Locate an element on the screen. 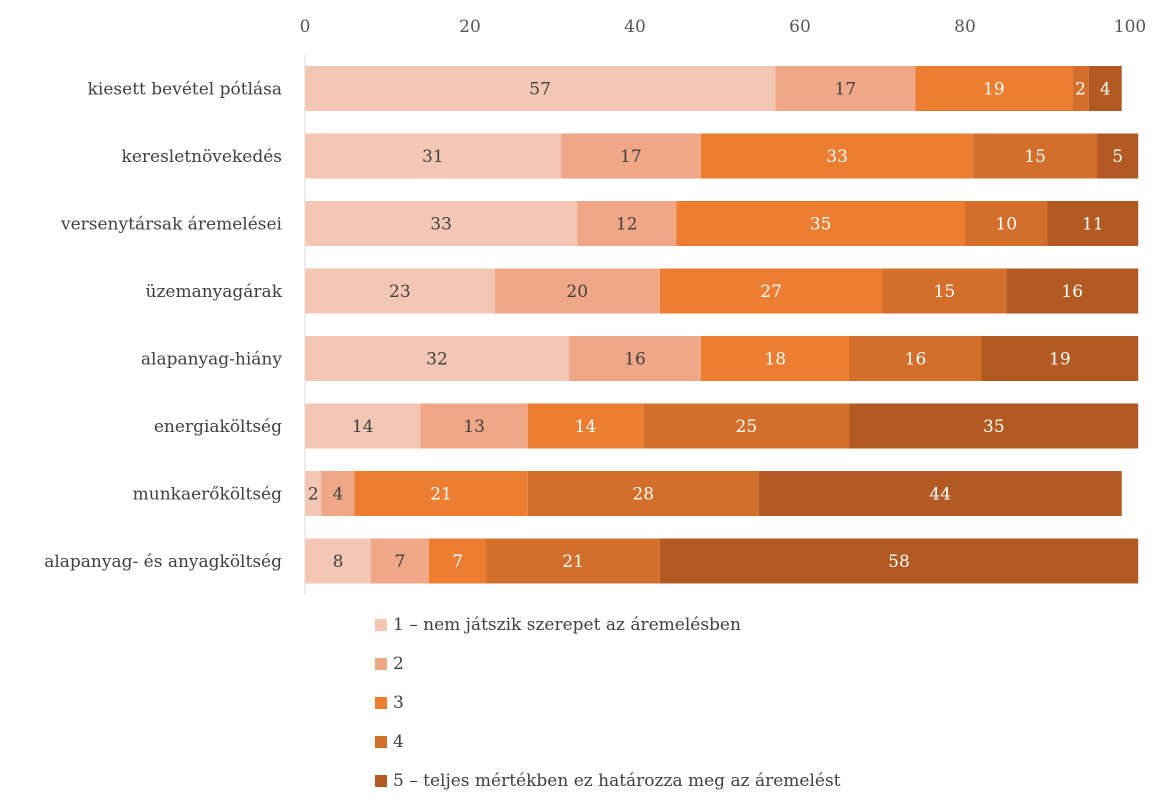 This screenshot has height=801, width=1157. x-tick-label: 100 is located at coordinates (1130, 27).